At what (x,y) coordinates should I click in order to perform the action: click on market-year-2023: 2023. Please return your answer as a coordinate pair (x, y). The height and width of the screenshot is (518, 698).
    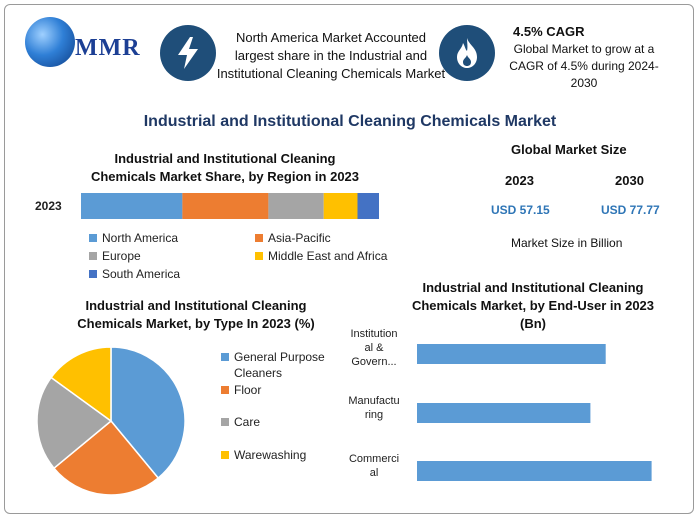
    Looking at the image, I should click on (519, 180).